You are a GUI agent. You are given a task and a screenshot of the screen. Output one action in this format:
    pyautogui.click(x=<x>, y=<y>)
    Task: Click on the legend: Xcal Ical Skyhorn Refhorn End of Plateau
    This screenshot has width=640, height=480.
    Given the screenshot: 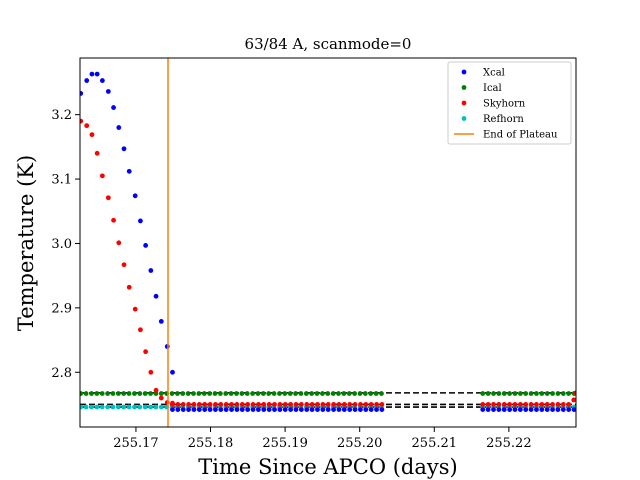 What is the action you would take?
    pyautogui.click(x=509, y=103)
    